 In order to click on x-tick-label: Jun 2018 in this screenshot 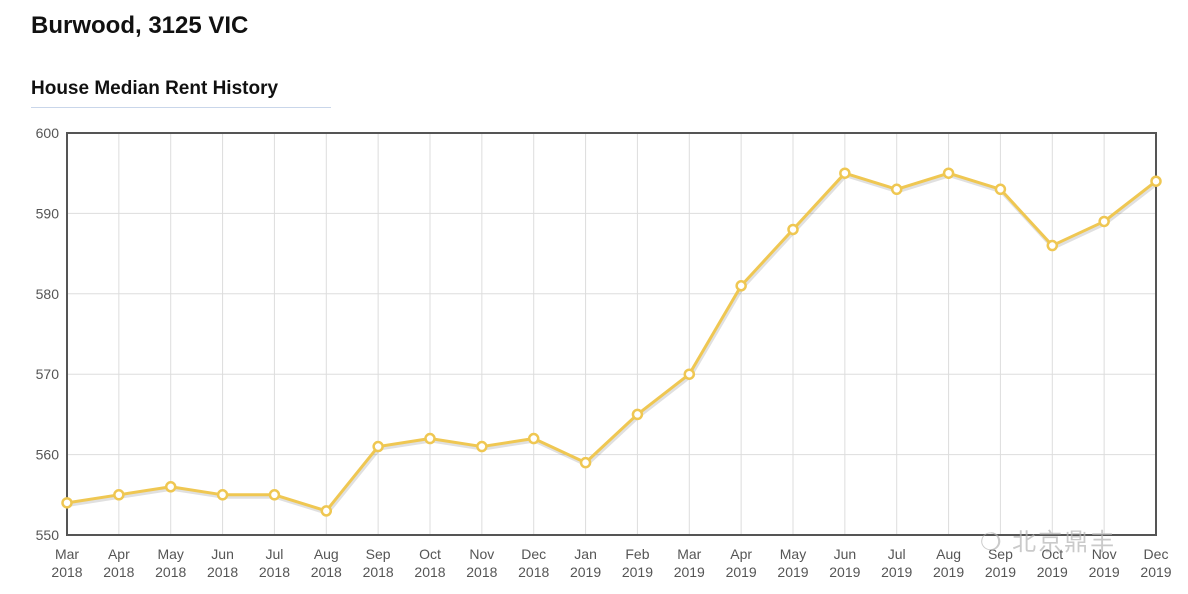, I will do `click(222, 563)`.